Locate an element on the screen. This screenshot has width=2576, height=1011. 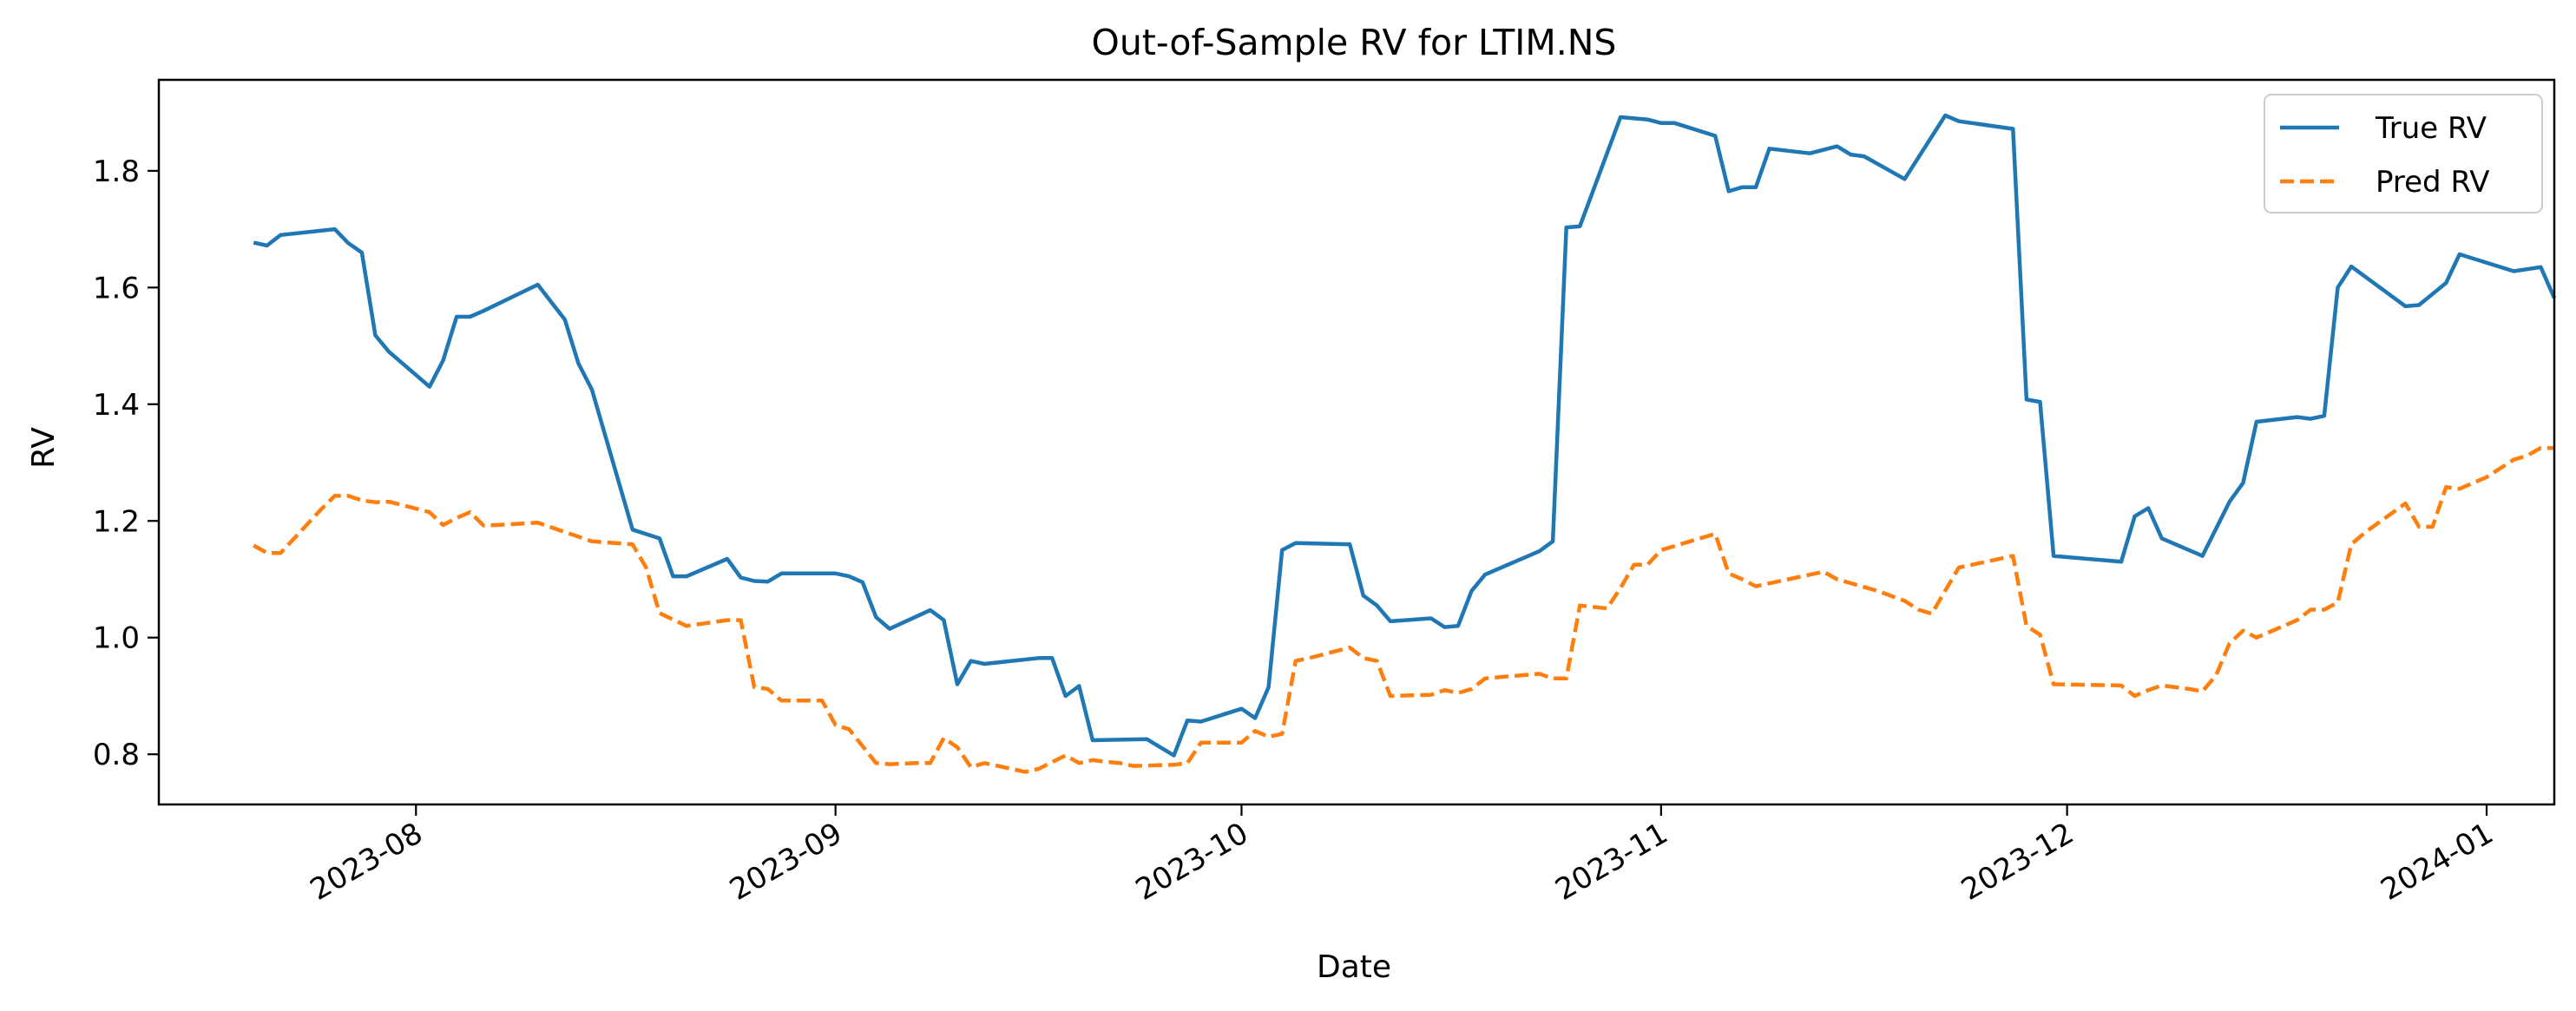
y-tick-label: 1.0 is located at coordinates (116, 639).